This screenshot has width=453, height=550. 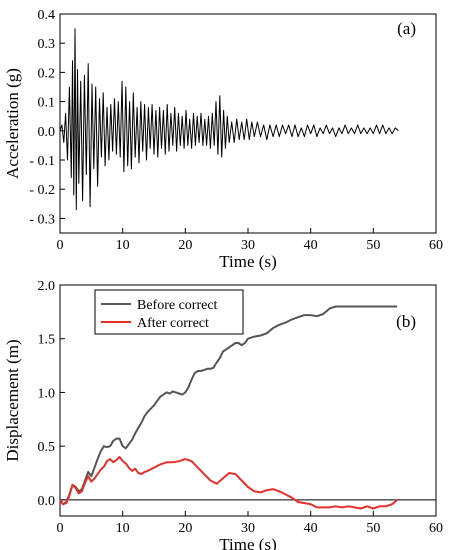 What do you see at coordinates (406, 28) in the screenshot?
I see `panel-label: (a)` at bounding box center [406, 28].